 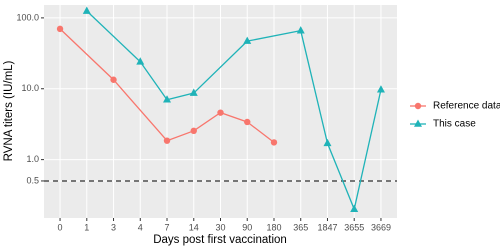 What do you see at coordinates (466, 106) in the screenshot?
I see `legend-label: Reference data` at bounding box center [466, 106].